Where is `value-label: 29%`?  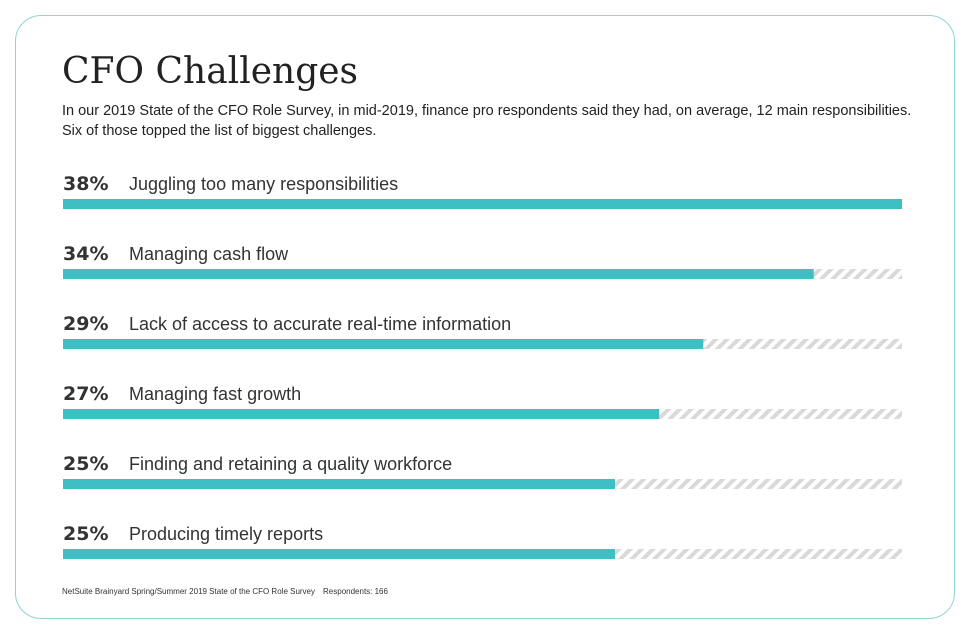
value-label: 29% is located at coordinates (85, 324).